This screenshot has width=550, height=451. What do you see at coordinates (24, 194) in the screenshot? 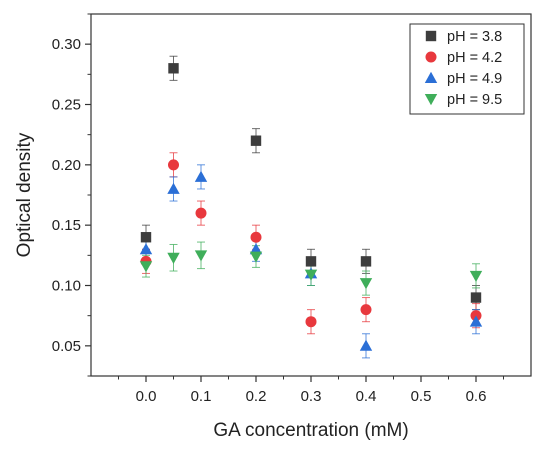
I see `y-axis-title: Optical density` at bounding box center [24, 194].